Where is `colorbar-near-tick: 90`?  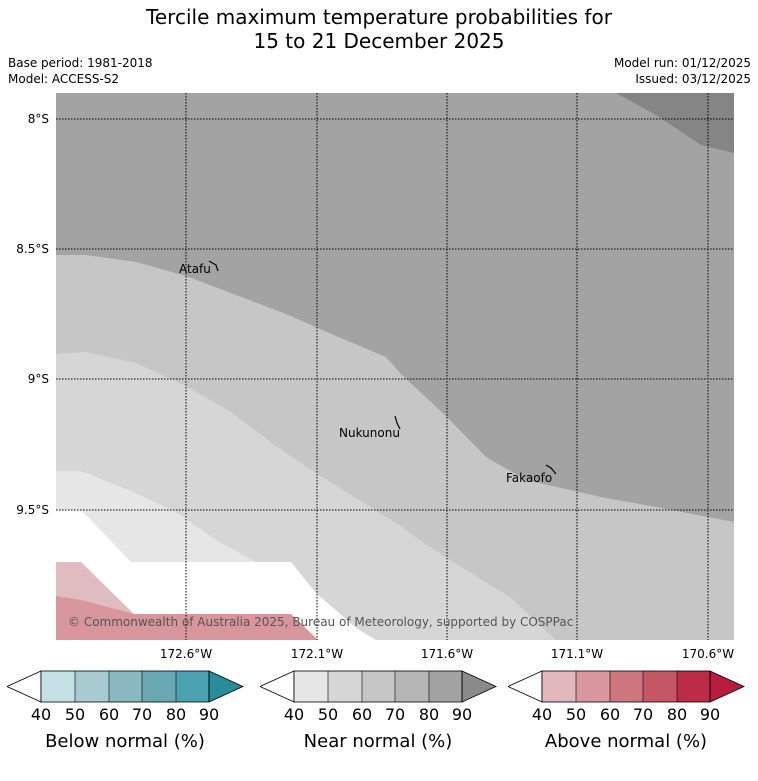 colorbar-near-tick: 90 is located at coordinates (462, 714).